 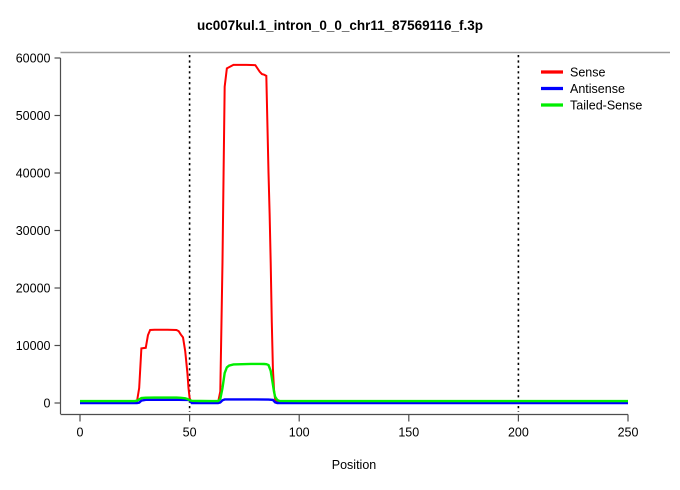 What do you see at coordinates (628, 433) in the screenshot?
I see `x-tick-label: 250` at bounding box center [628, 433].